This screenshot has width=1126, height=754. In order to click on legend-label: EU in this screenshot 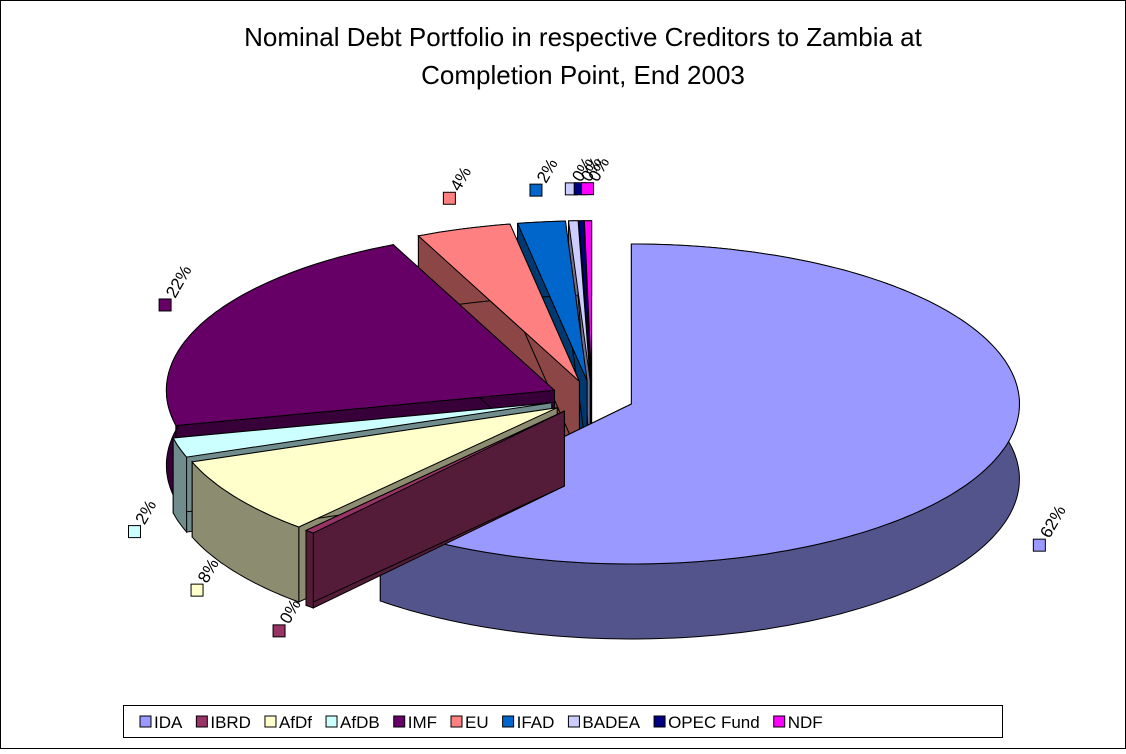, I will do `click(477, 722)`.